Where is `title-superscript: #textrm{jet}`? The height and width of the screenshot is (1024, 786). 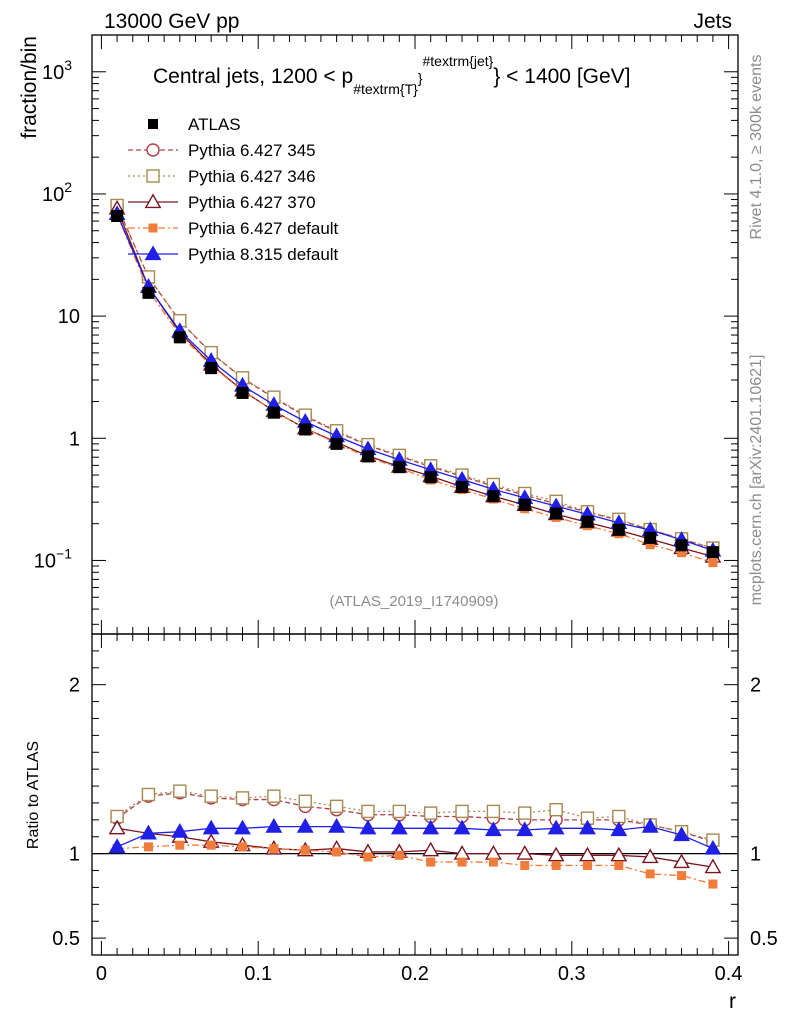 title-superscript: #textrm{jet} is located at coordinates (458, 61).